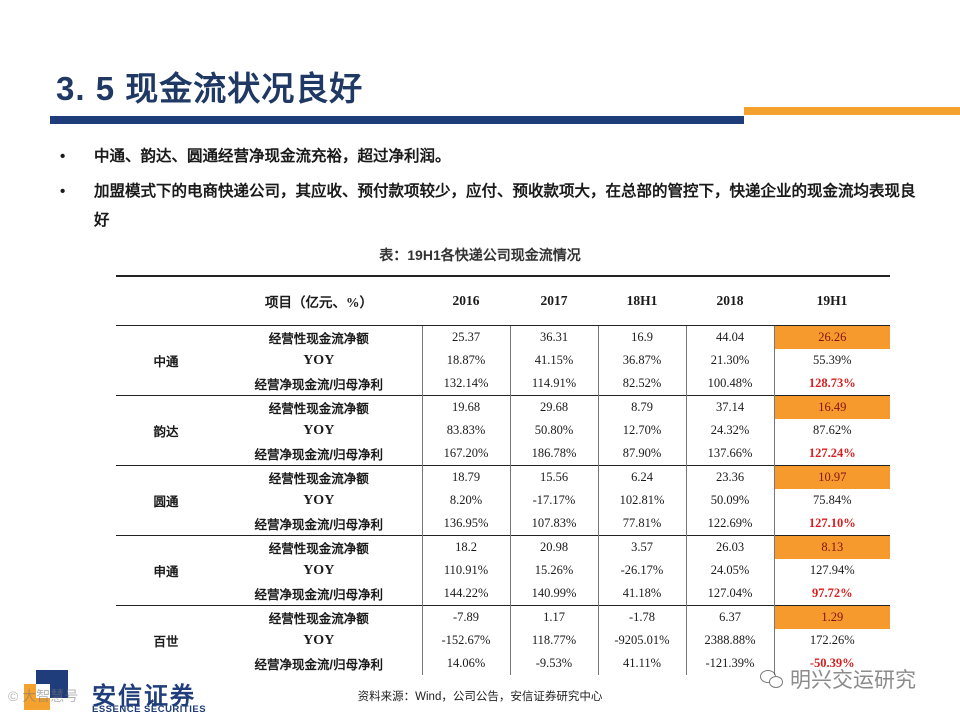 The height and width of the screenshot is (720, 960). I want to click on company-name: 申通, so click(166, 570).